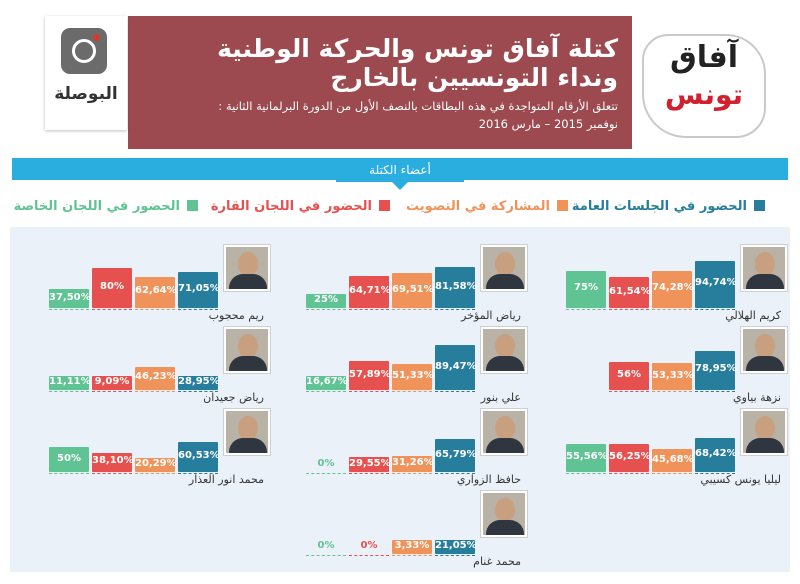 The width and height of the screenshot is (800, 584). I want to click on page-title-line2: ونداء التونسيين بالخارج, so click(474, 77).